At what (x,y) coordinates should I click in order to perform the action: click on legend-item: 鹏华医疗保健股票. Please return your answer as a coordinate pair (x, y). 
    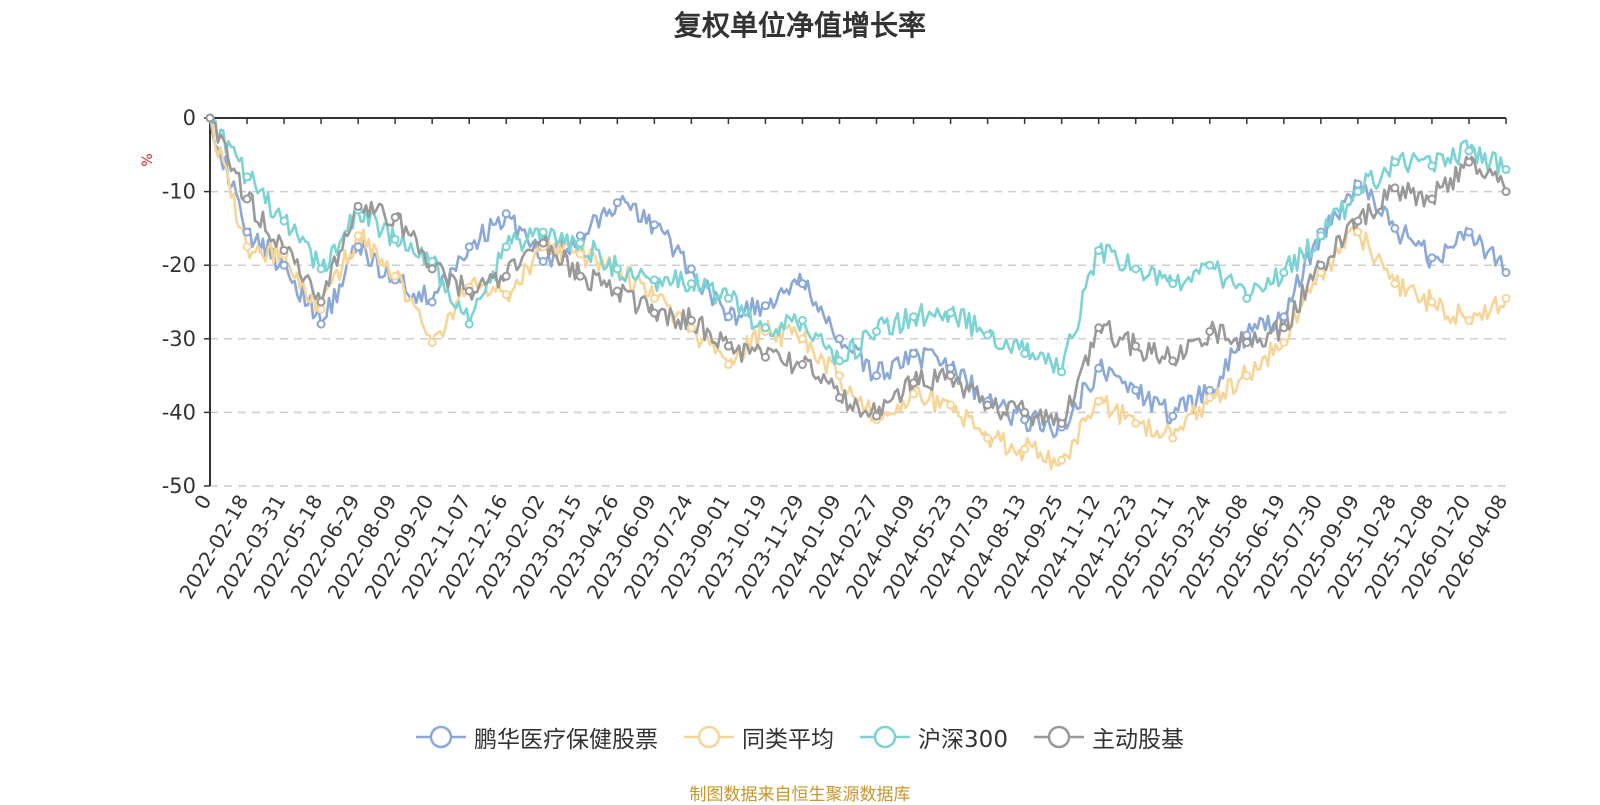
    Looking at the image, I should click on (537, 737).